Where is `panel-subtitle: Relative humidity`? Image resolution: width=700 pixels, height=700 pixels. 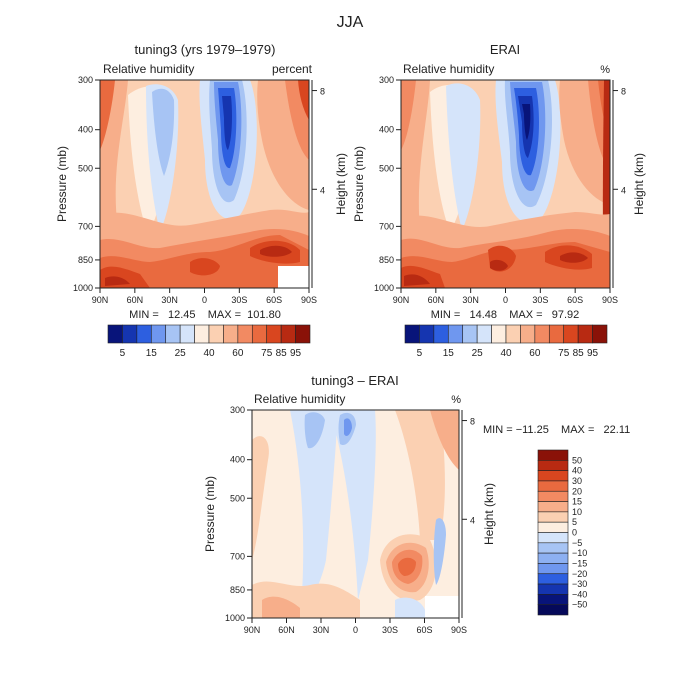
panel-subtitle: Relative humidity is located at coordinates (448, 69).